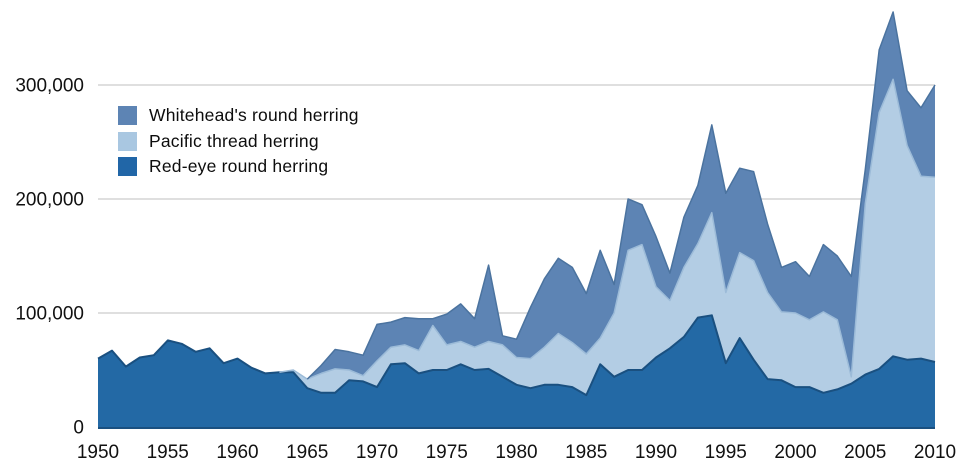 This screenshot has width=960, height=475. I want to click on y-tick-label-0: 0, so click(78, 428).